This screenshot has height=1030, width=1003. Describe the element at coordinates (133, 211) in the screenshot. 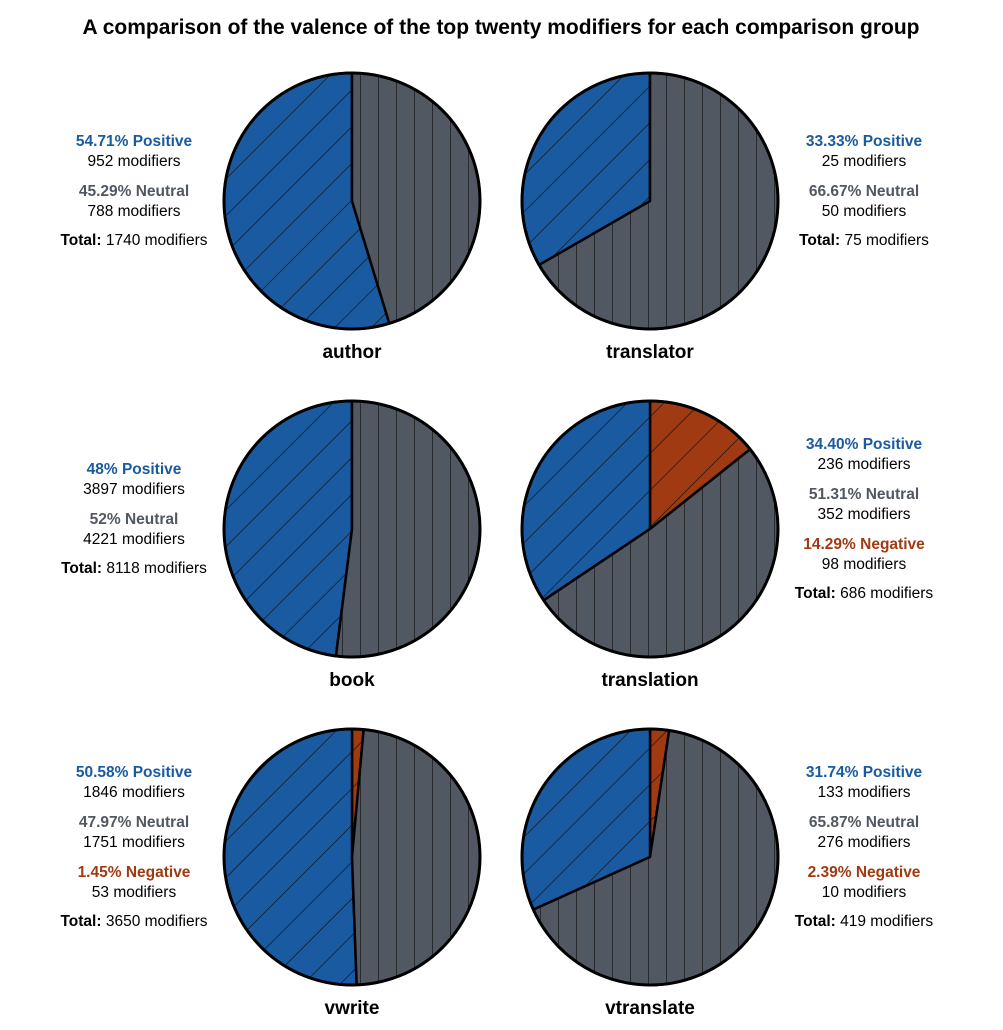

I see `info-neutral-count: 788 modifiers` at that location.